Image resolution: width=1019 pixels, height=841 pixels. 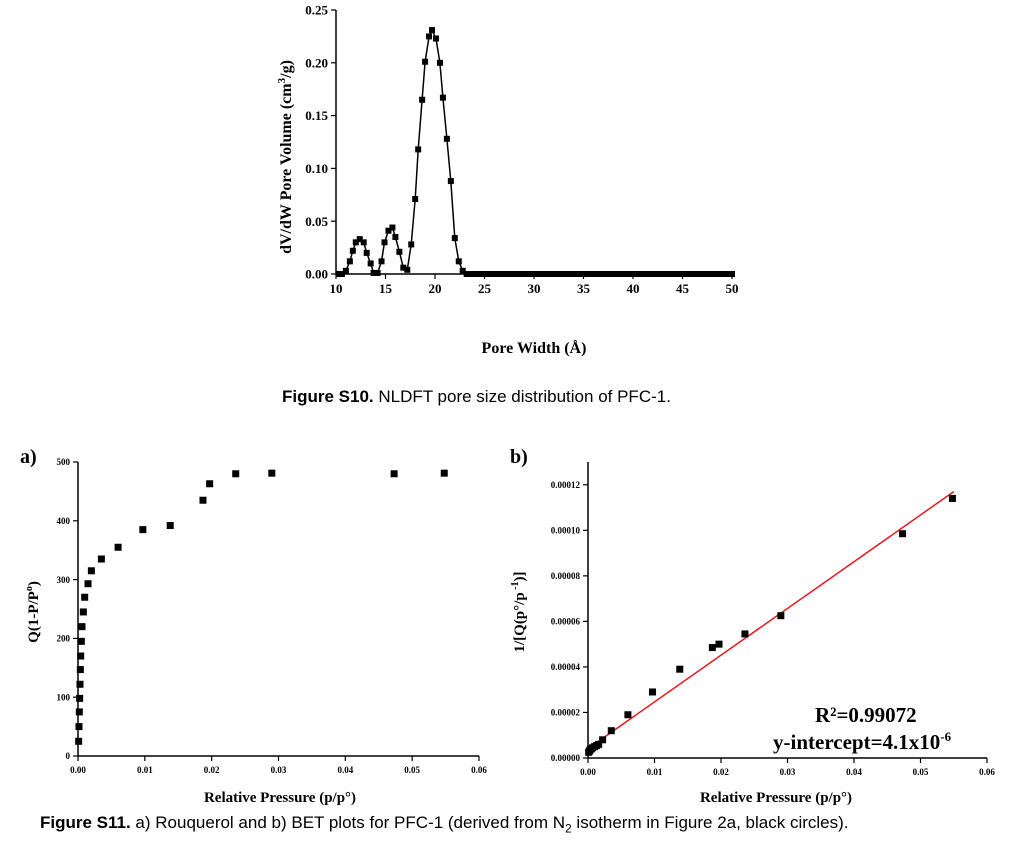 I want to click on pore-size-y-tick-label: 0.05, so click(x=316, y=221).